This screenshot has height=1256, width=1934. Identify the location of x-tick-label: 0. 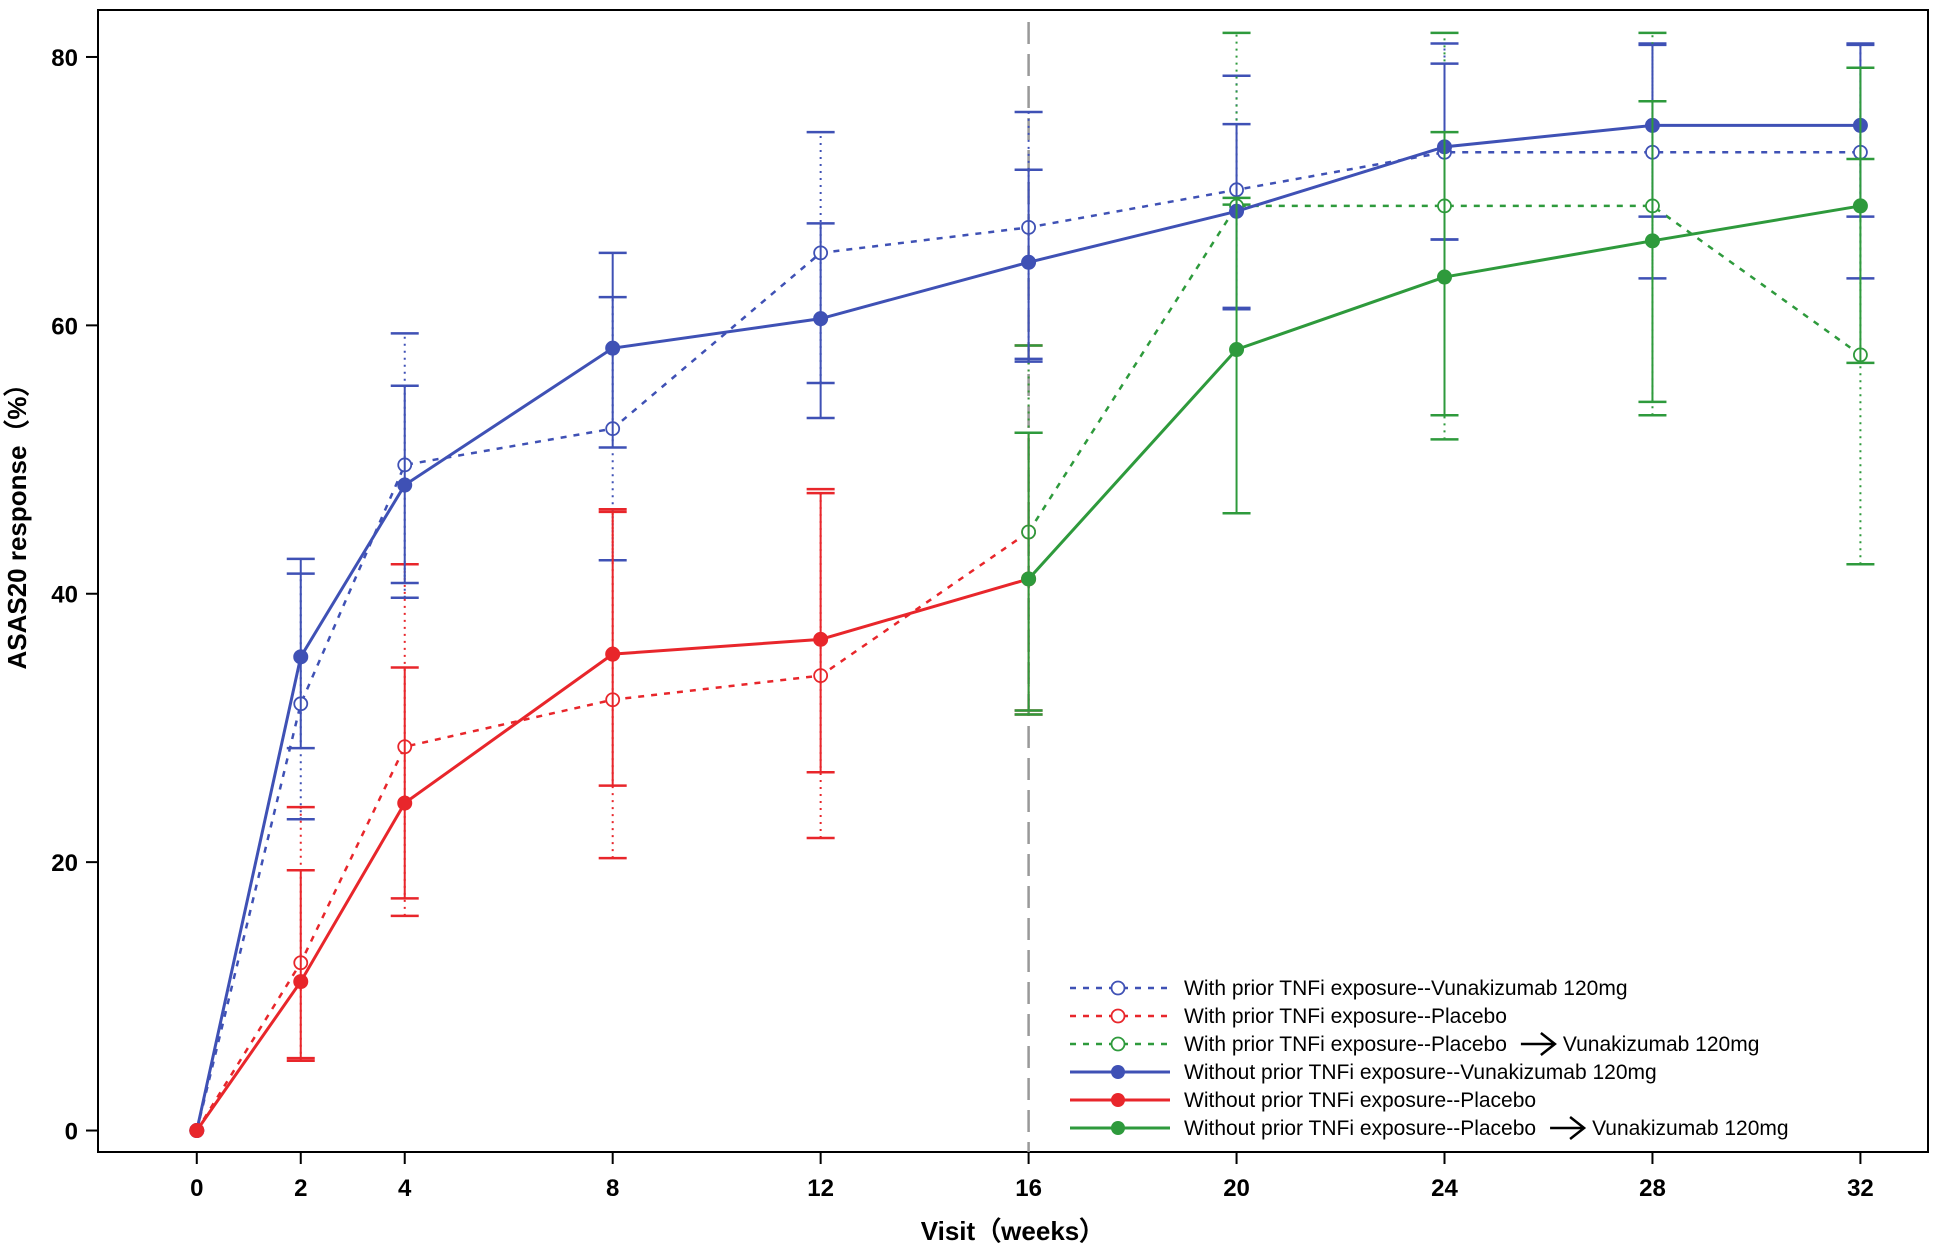
(196, 1188).